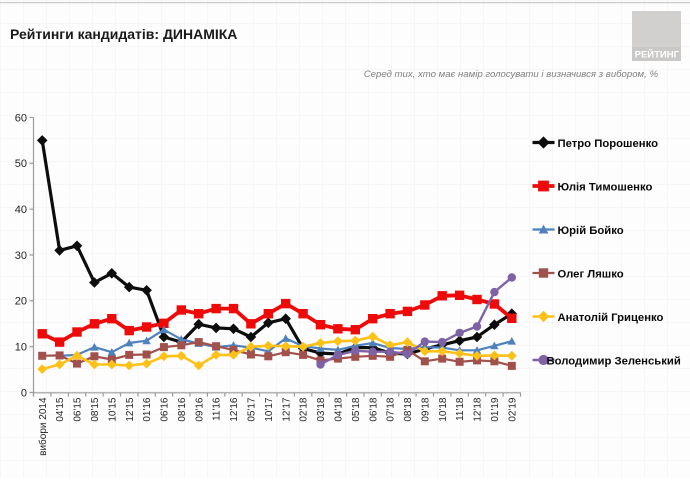 The height and width of the screenshot is (483, 690). Describe the element at coordinates (43, 426) in the screenshot. I see `svg-text: вибори 2014` at that location.